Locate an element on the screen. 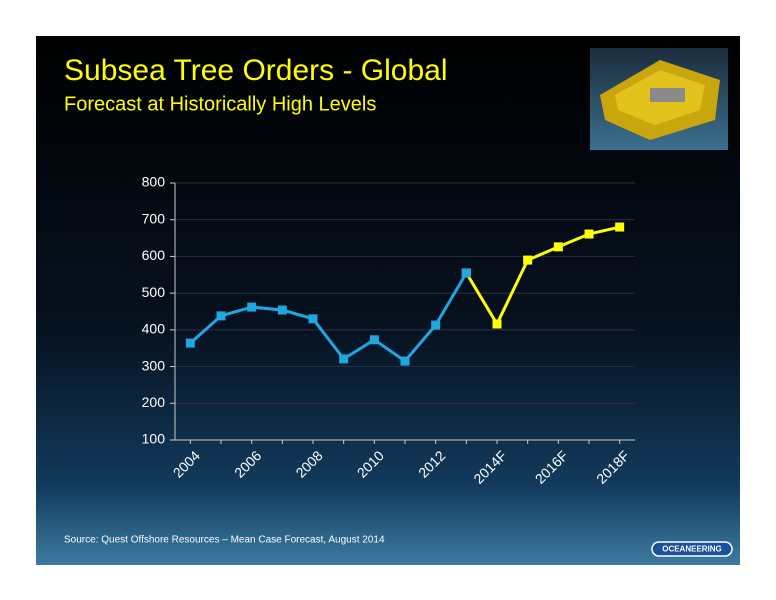  company-logo: OCEANEERING is located at coordinates (692, 549).